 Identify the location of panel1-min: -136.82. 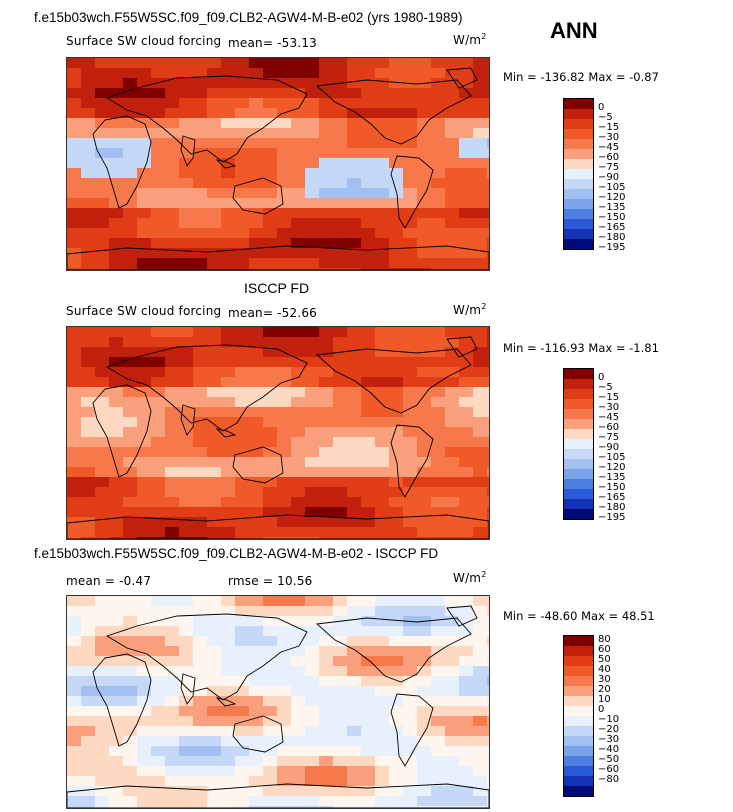
(562, 77).